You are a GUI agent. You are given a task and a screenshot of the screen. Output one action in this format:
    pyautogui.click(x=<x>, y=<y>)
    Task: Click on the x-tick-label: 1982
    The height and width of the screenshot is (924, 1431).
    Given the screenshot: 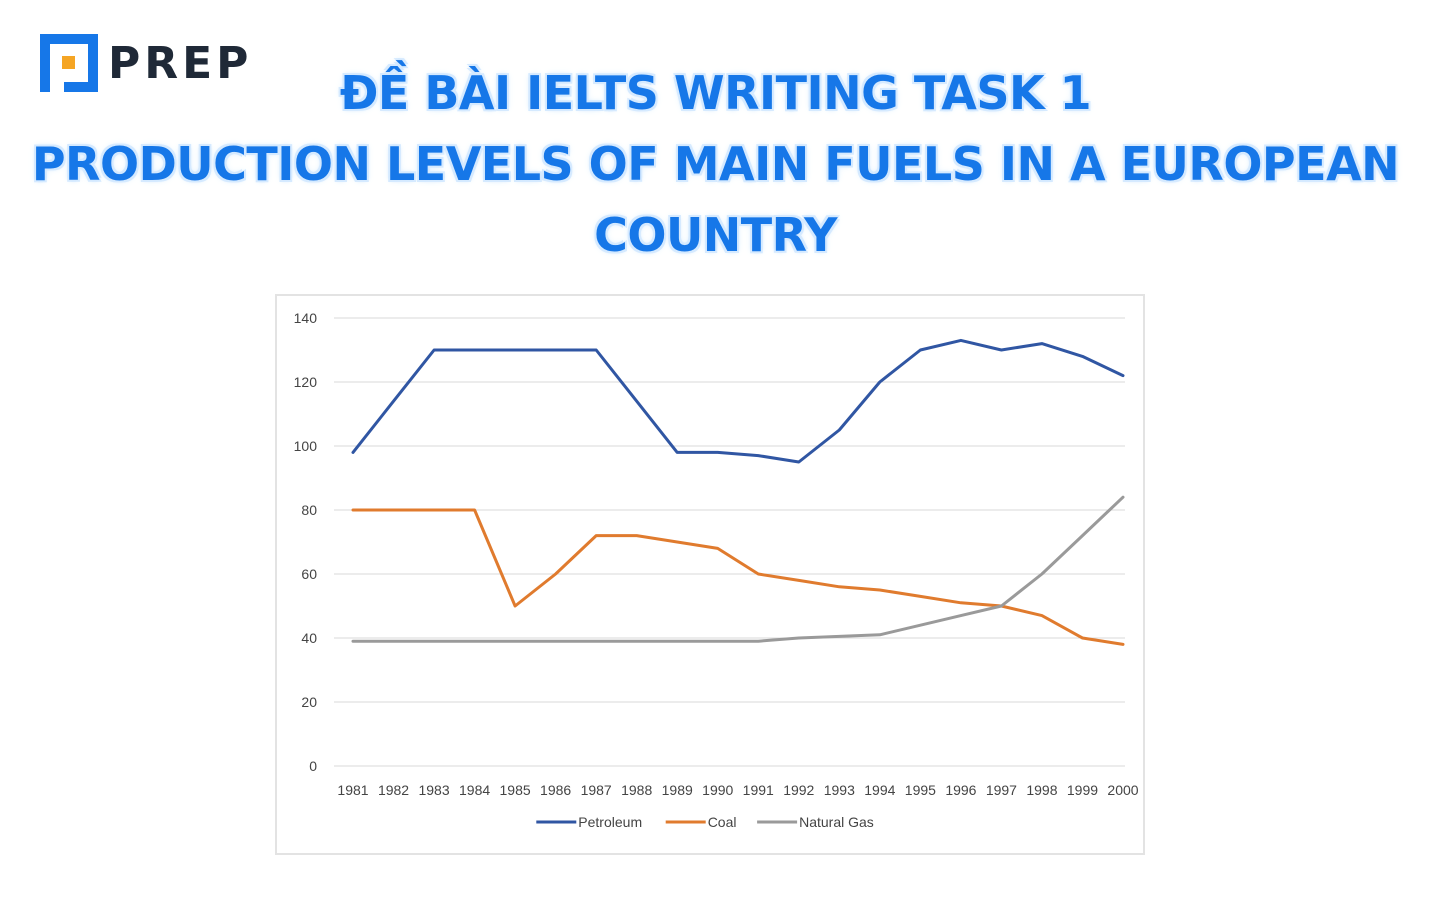 What is the action you would take?
    pyautogui.click(x=393, y=790)
    